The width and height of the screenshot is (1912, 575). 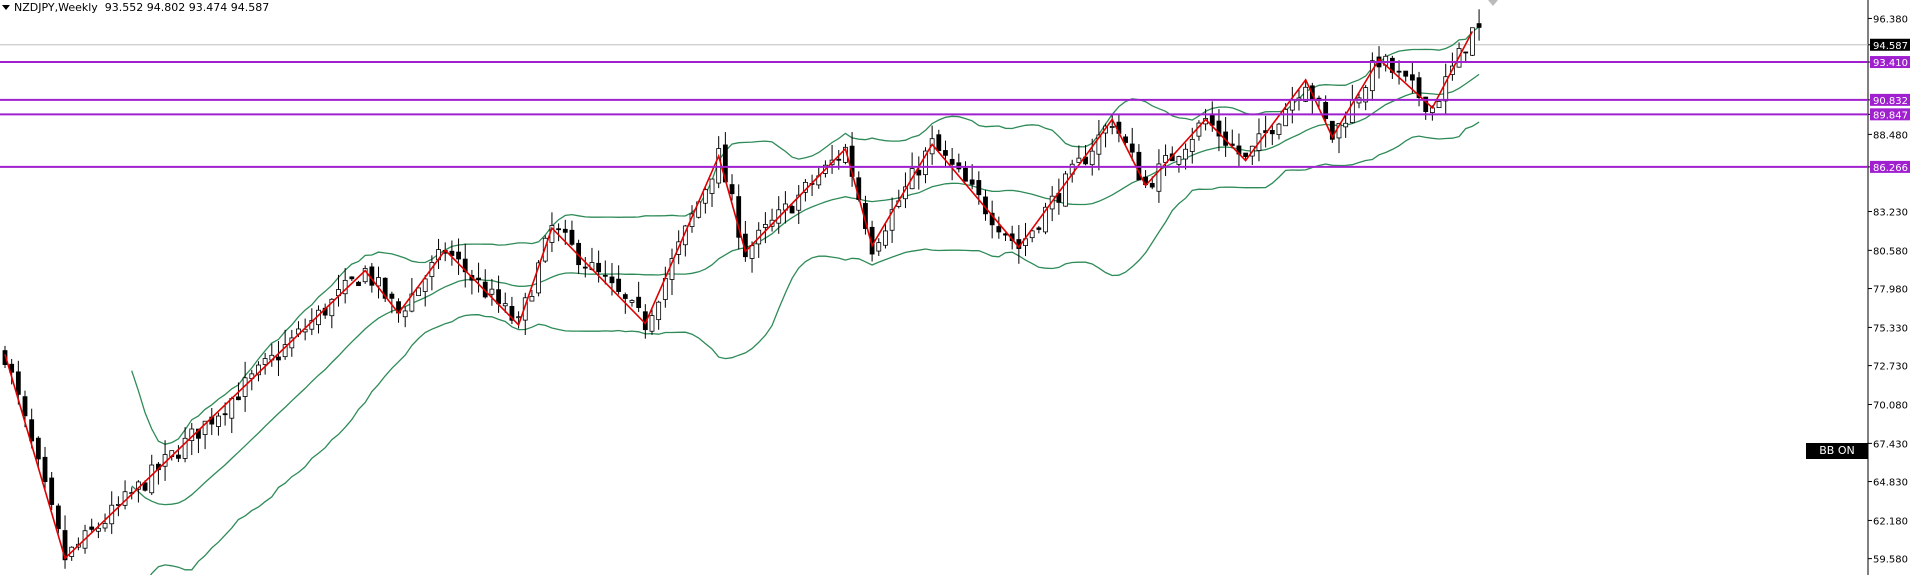 I want to click on dropdown-triangle-icon, so click(x=6, y=7).